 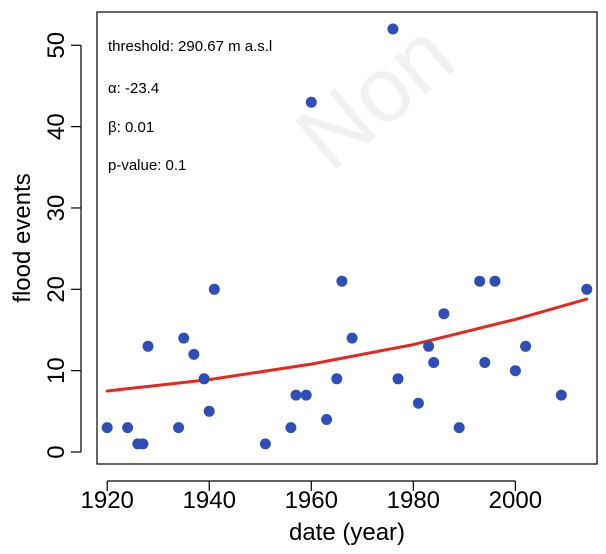 What do you see at coordinates (56, 451) in the screenshot?
I see `y-tick-label: 0` at bounding box center [56, 451].